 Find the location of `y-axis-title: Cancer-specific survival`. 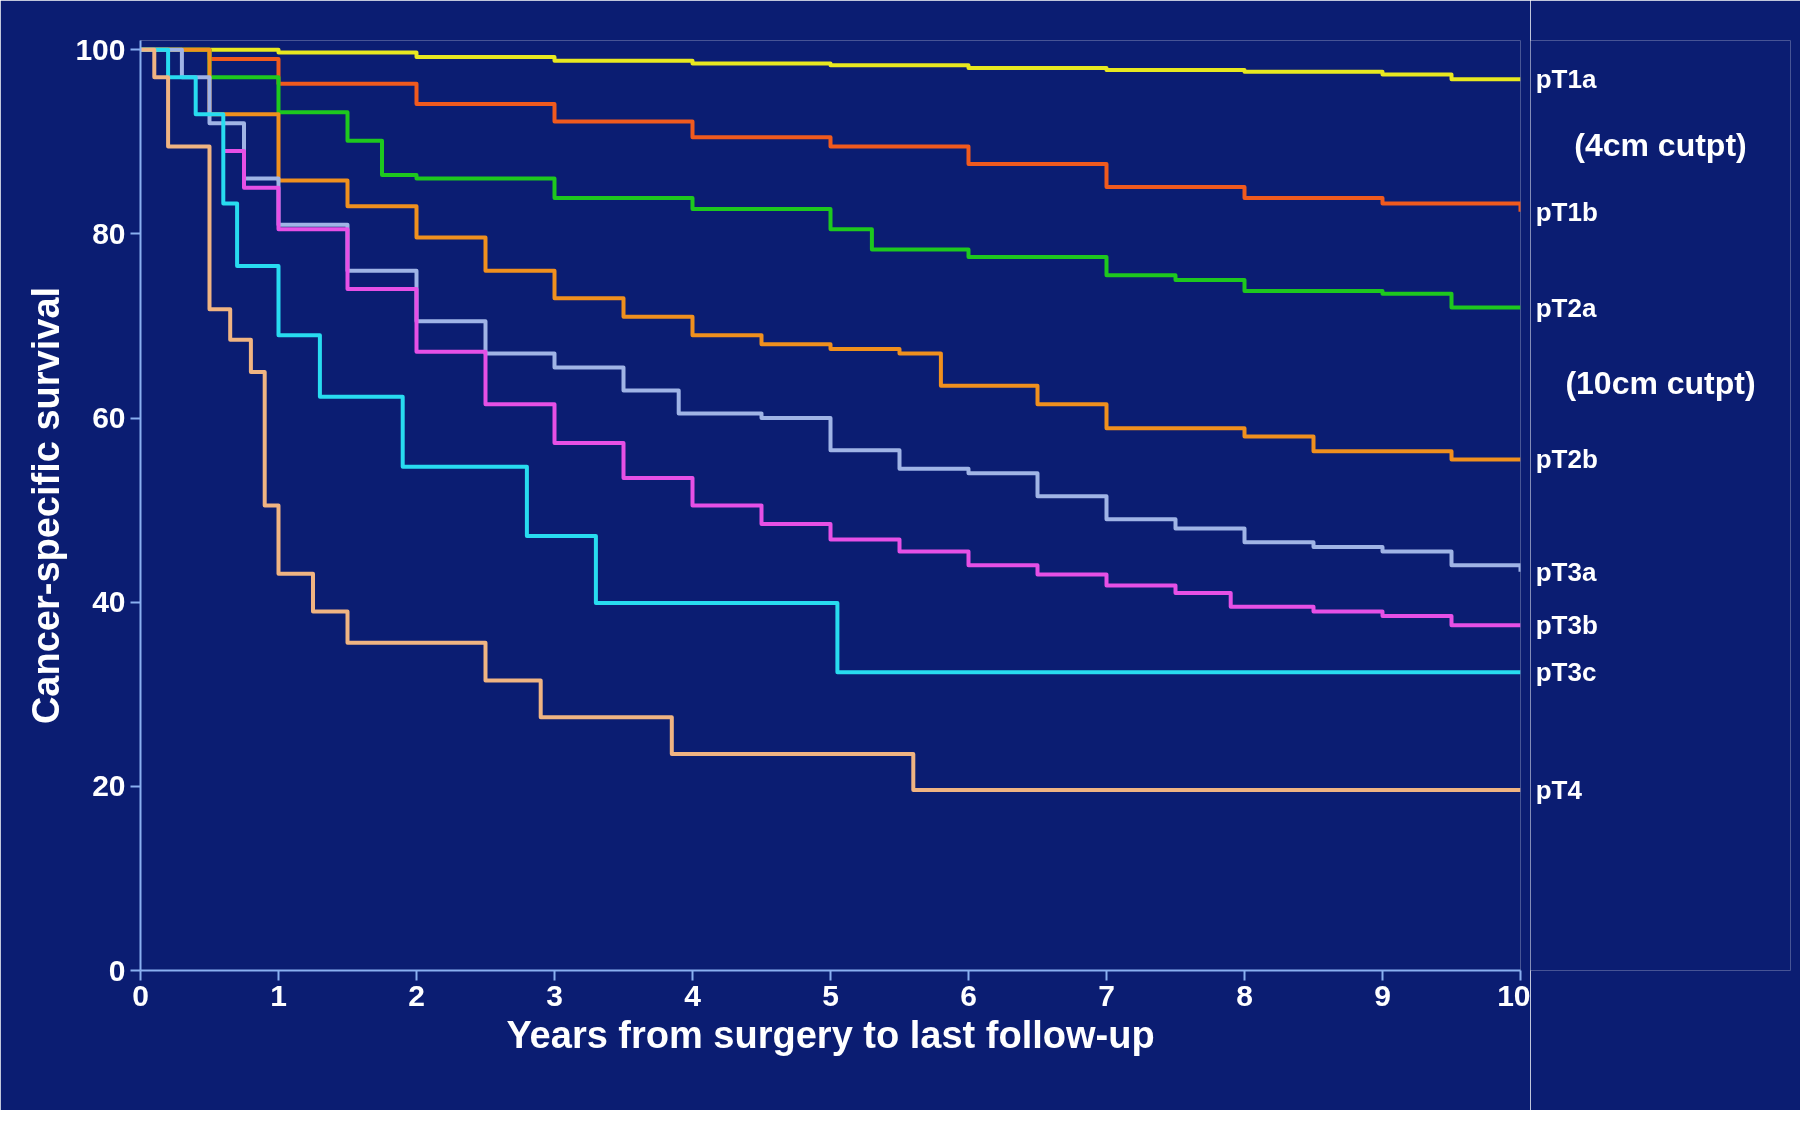

y-axis-title: Cancer-specific survival is located at coordinates (46, 505).